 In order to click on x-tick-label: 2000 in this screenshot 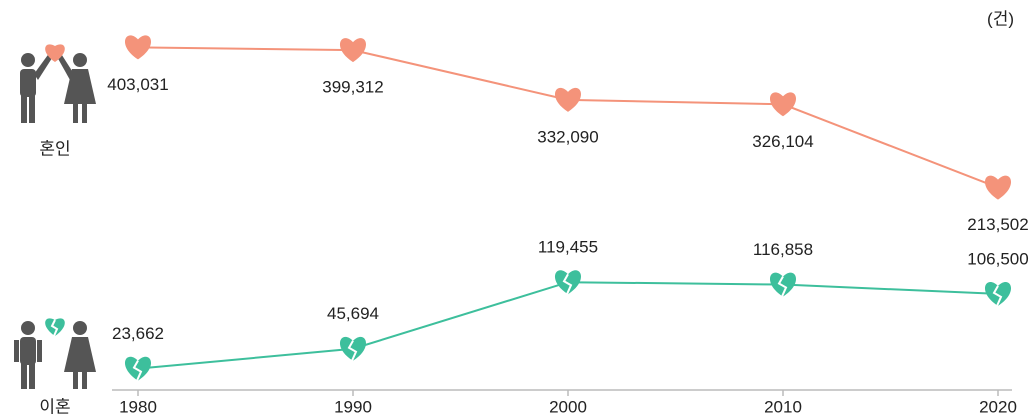, I will do `click(568, 406)`.